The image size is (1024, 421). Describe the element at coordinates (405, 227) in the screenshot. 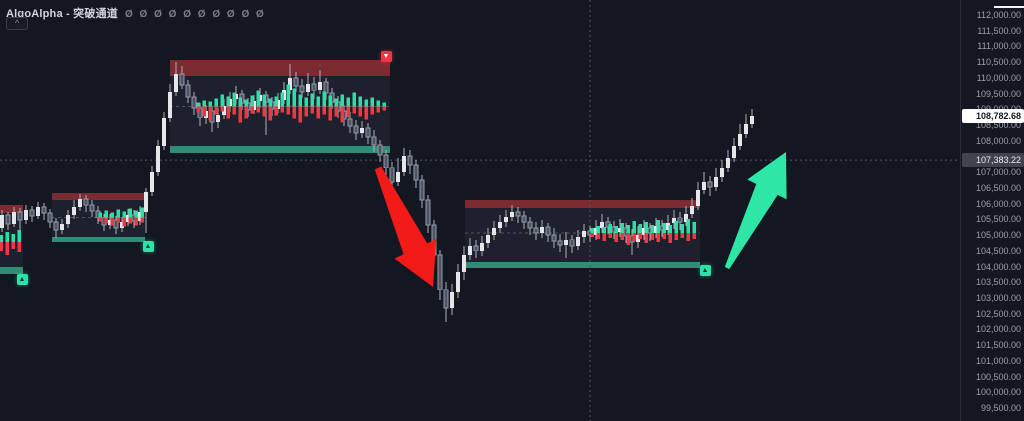

I see `down-arrow-drawing` at that location.